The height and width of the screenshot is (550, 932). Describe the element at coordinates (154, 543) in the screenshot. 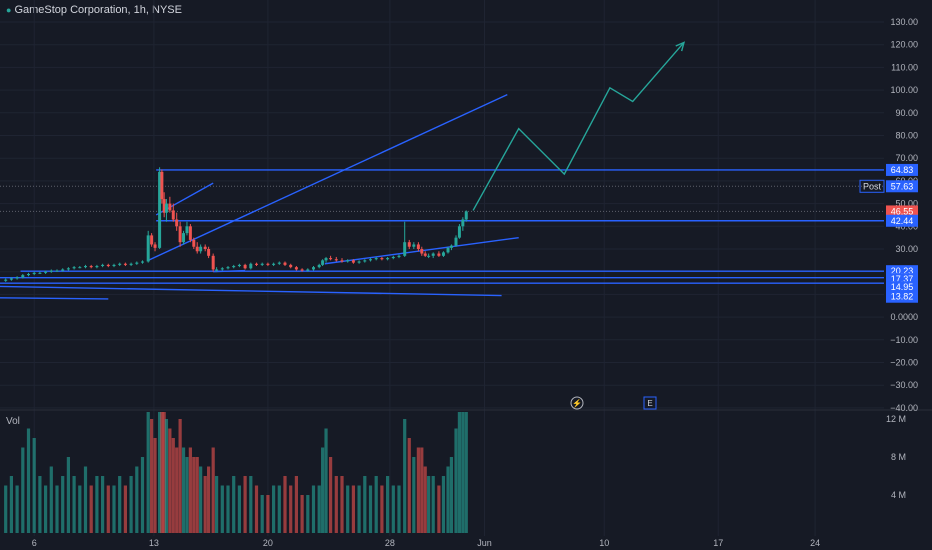

I see `time-tick-label: 13` at that location.